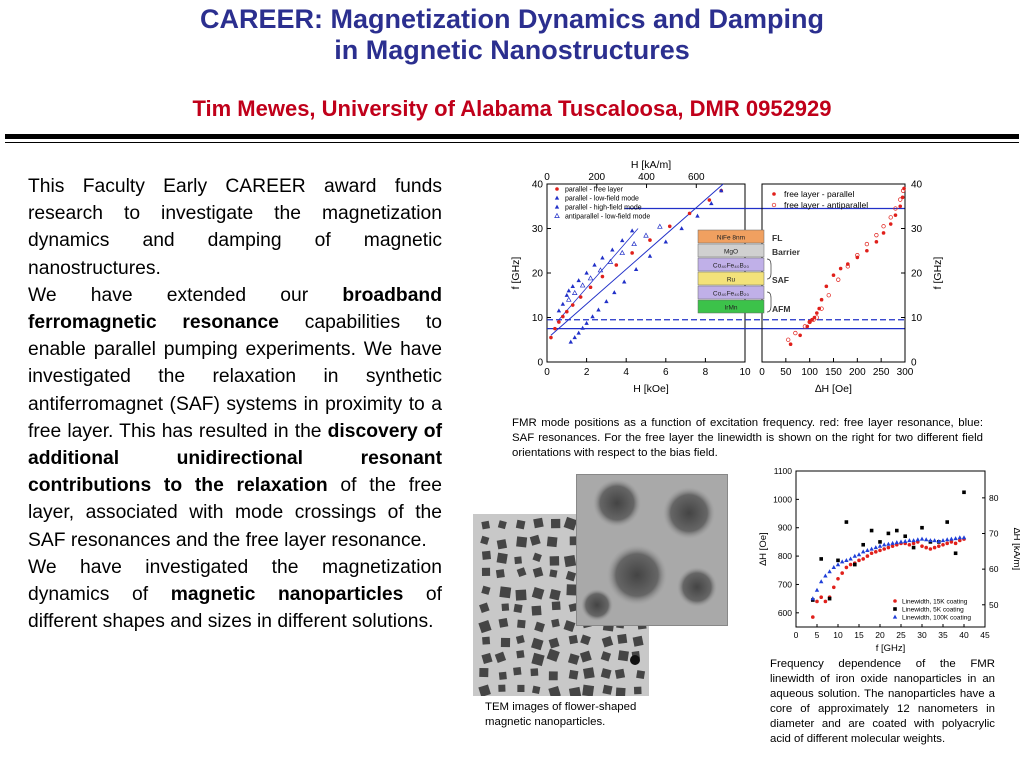  Describe the element at coordinates (783, 471) in the screenshot. I see `y-tick-label: 1100` at that location.